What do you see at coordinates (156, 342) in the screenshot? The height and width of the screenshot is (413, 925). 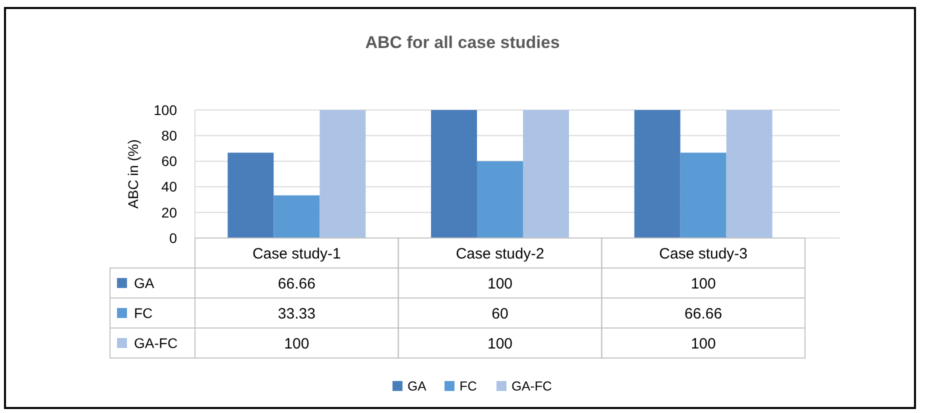 I see `text: GA-FC` at bounding box center [156, 342].